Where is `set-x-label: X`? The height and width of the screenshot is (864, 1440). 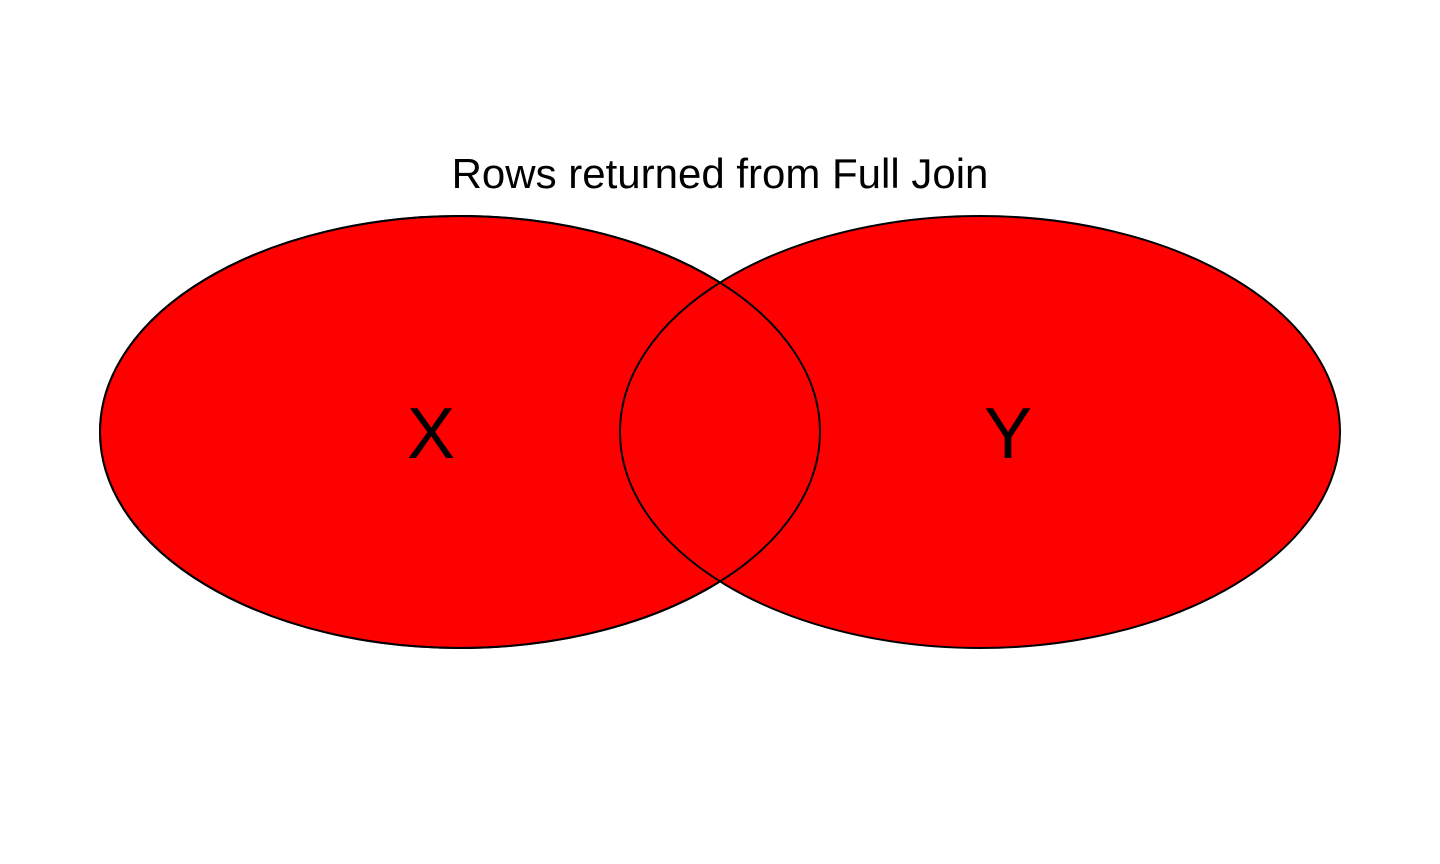 set-x-label: X is located at coordinates (431, 434).